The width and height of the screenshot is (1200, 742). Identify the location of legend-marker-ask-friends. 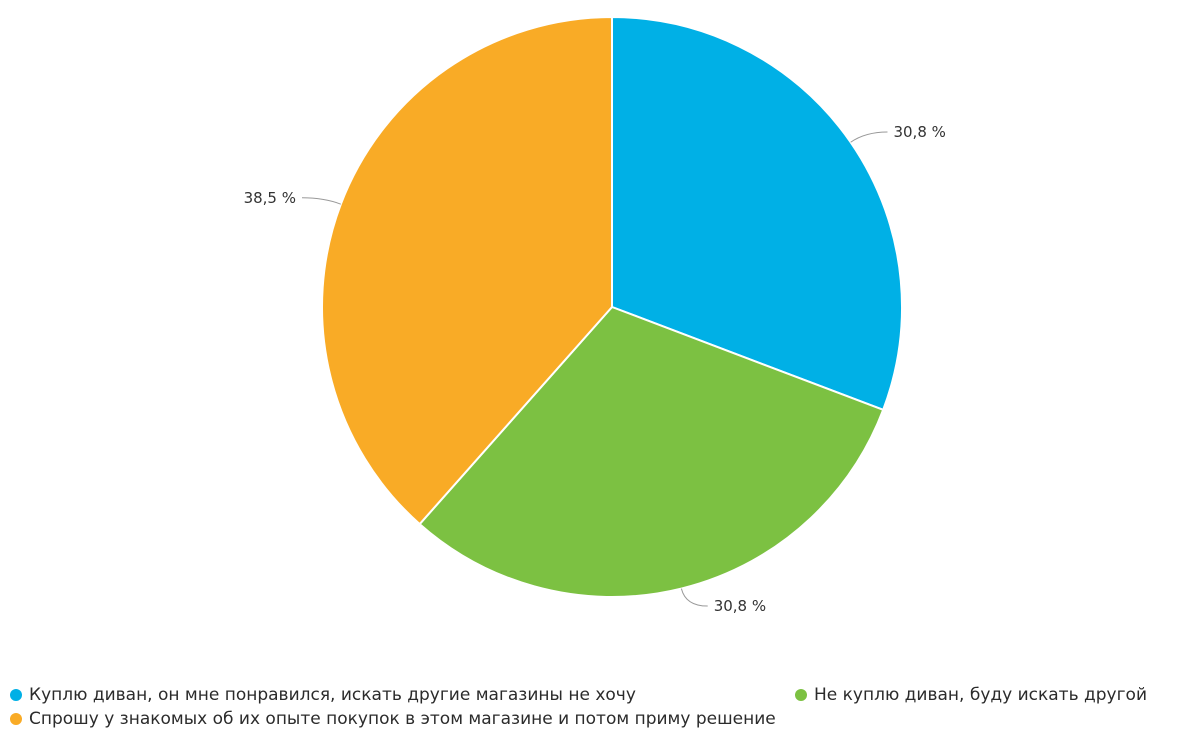
(16, 719).